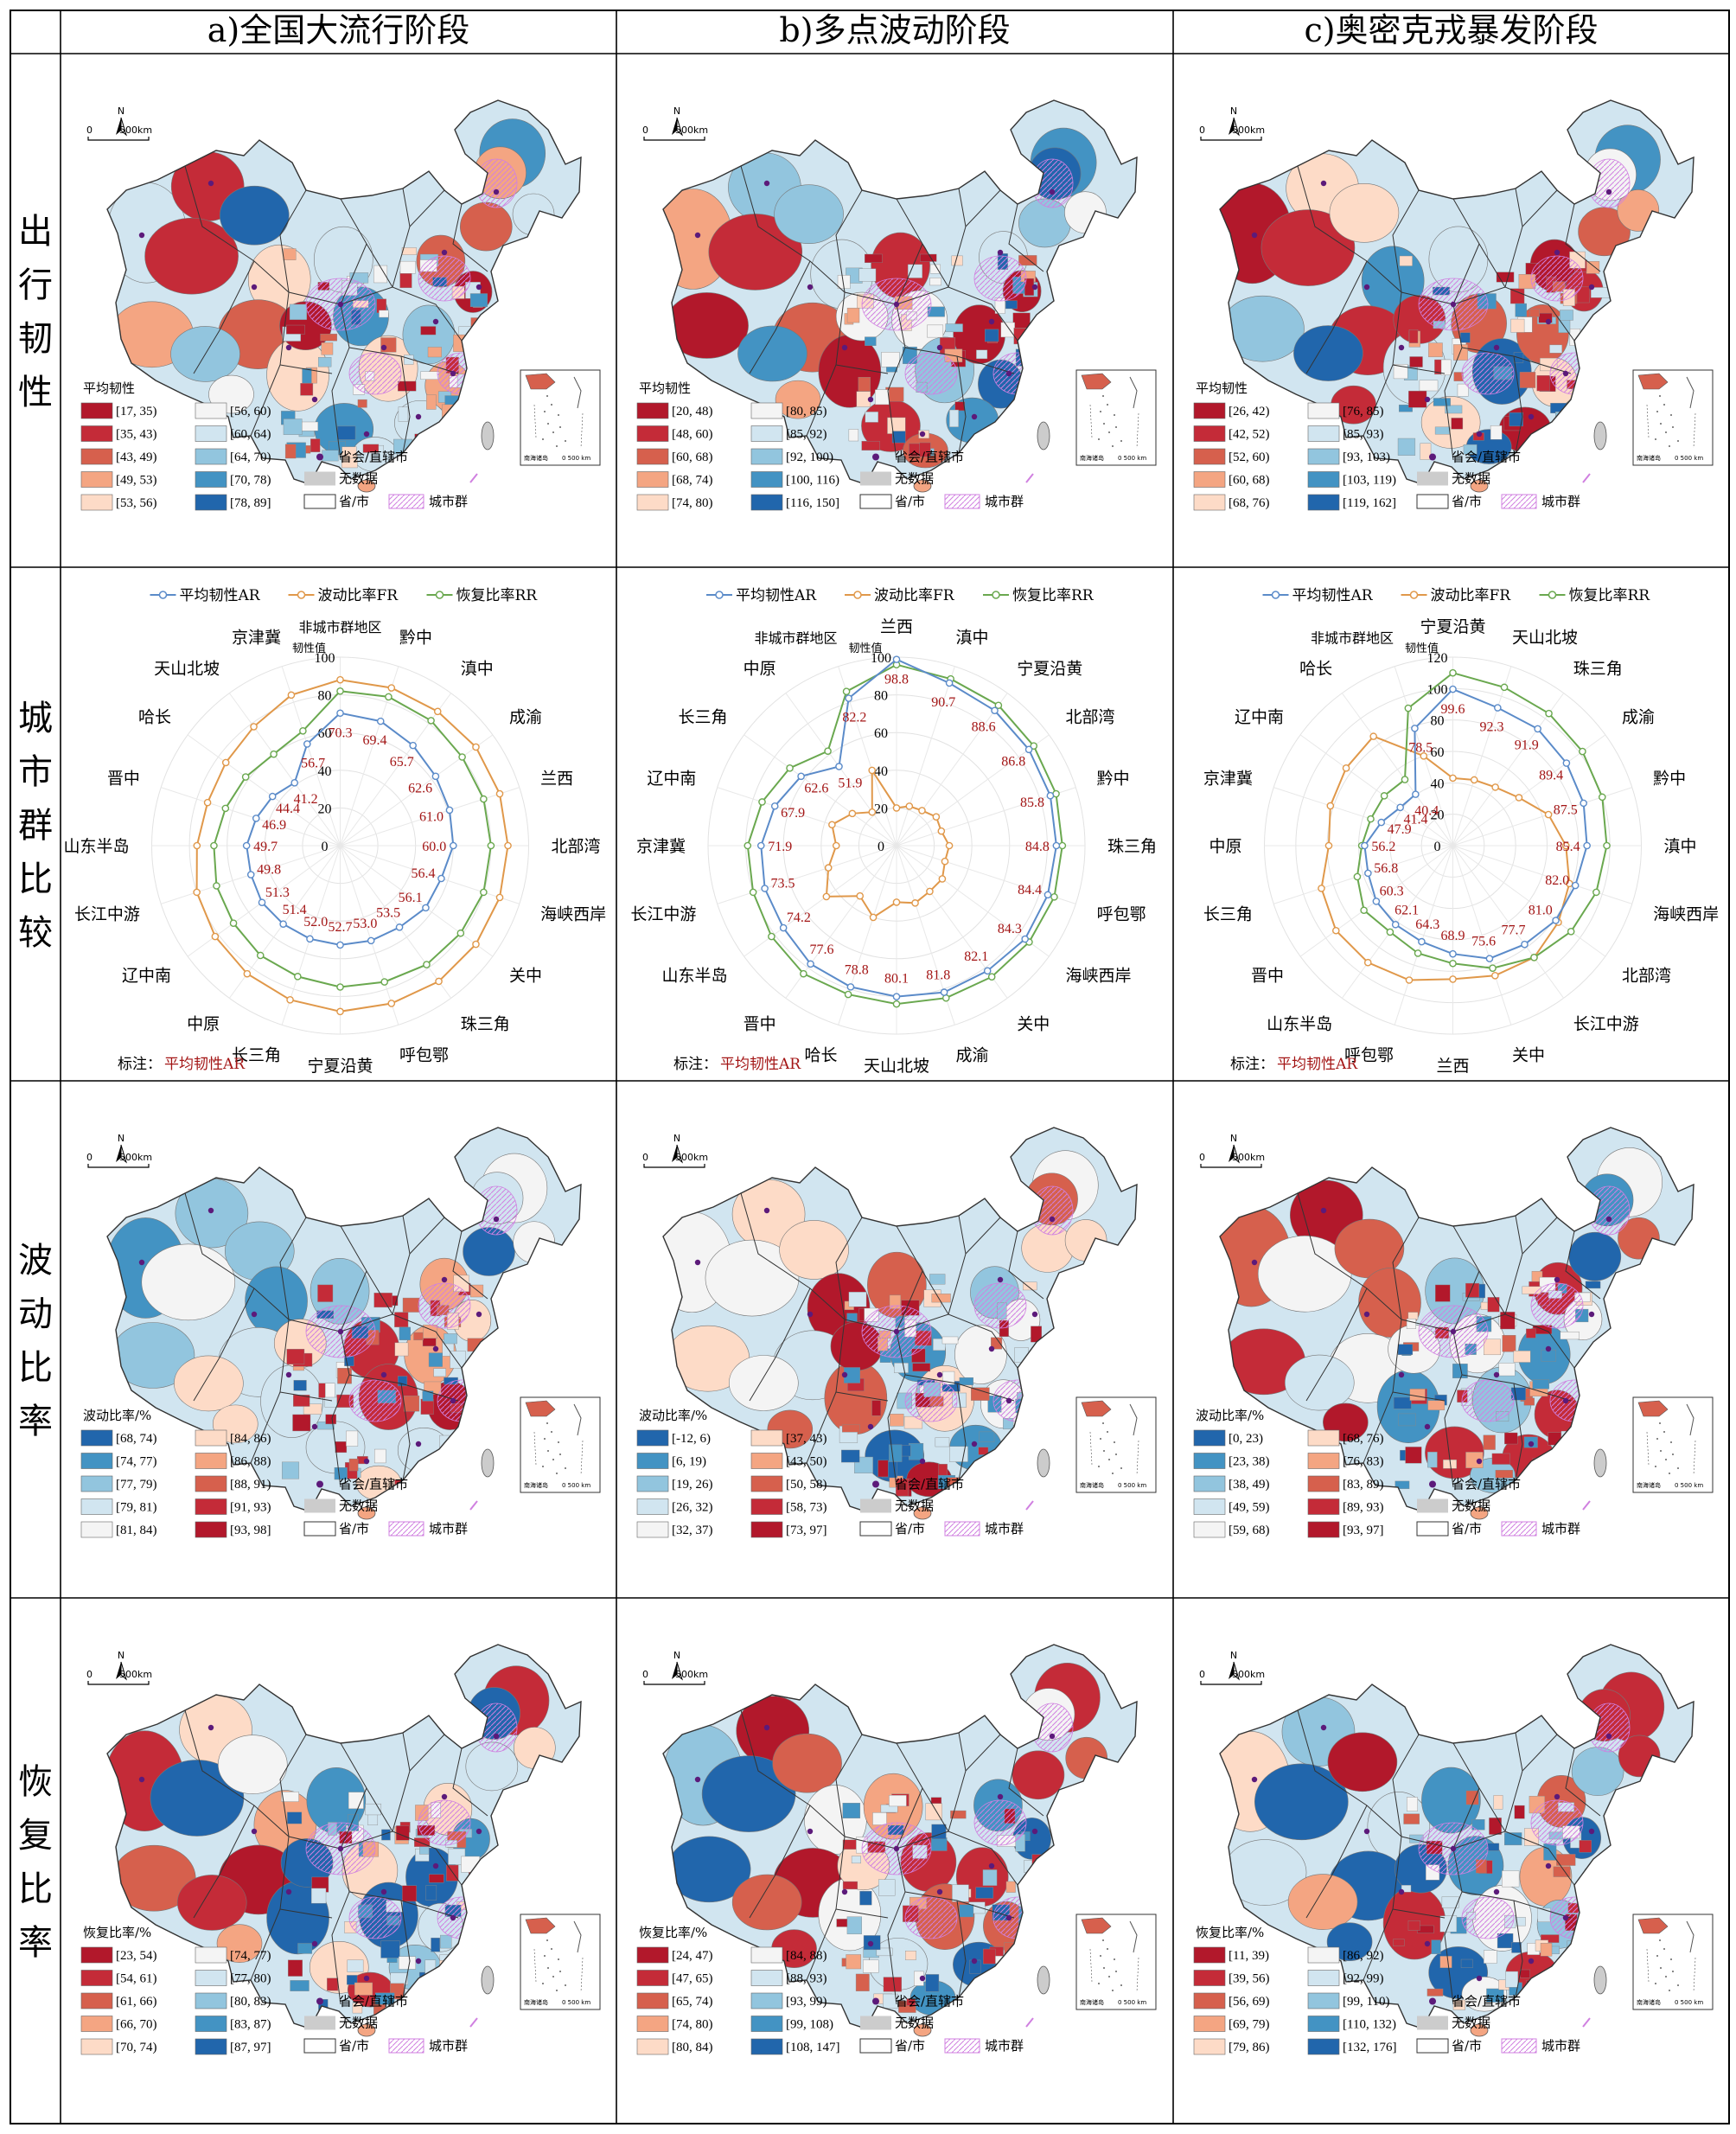 This screenshot has width=1736, height=2134. I want to click on legend-range: [65, 74), so click(692, 2002).